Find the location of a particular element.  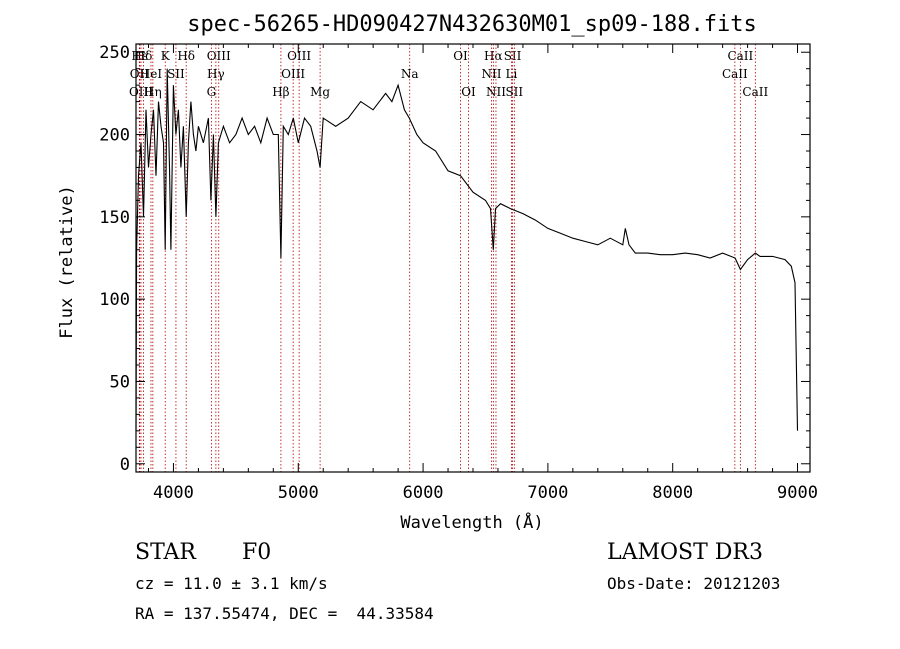

x-tick-label-2: 6000 is located at coordinates (423, 493).